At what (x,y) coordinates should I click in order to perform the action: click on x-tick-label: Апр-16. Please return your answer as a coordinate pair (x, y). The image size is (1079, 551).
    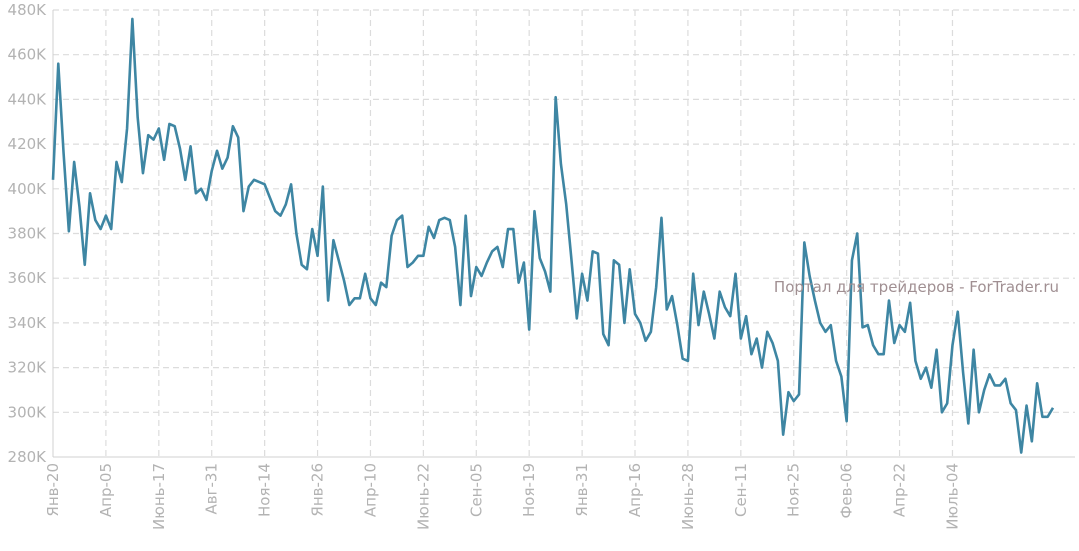
    Looking at the image, I should click on (635, 490).